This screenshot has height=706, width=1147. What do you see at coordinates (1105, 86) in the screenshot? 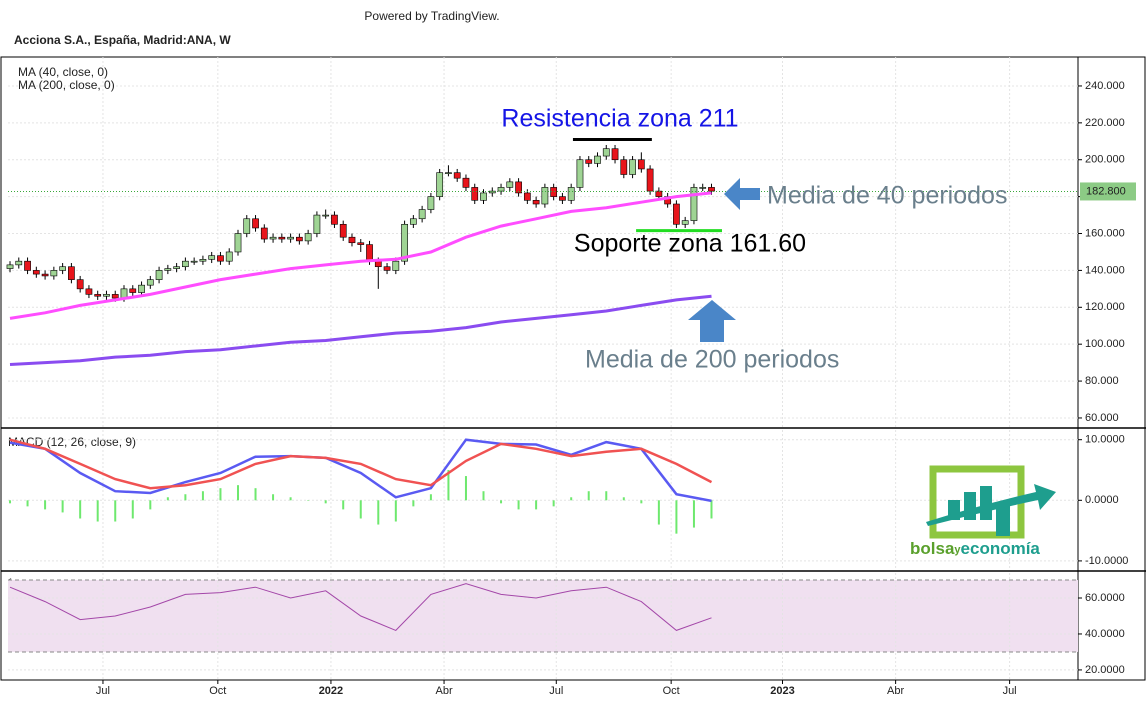
I see `y-tick-label: 240.000` at bounding box center [1105, 86].